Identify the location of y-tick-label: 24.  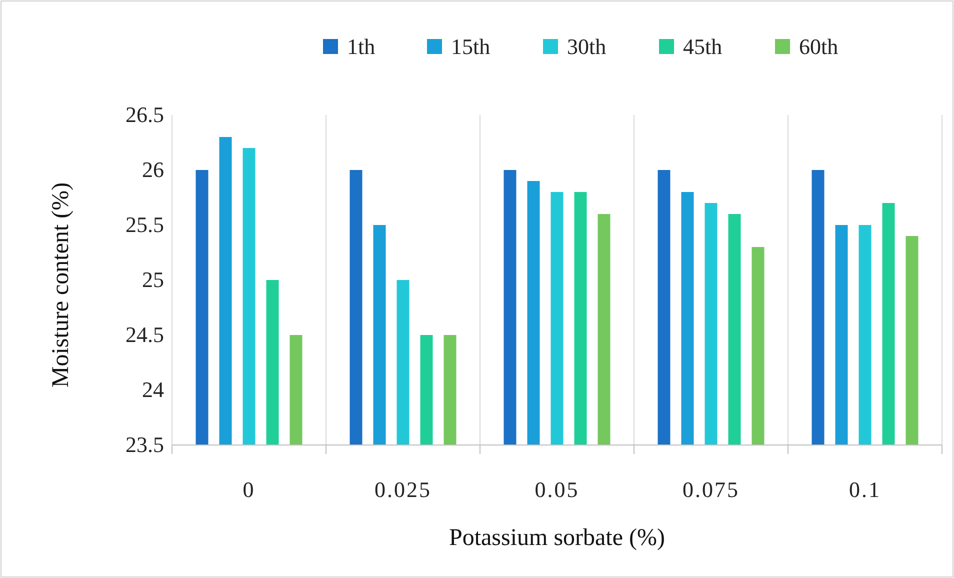
(153, 389).